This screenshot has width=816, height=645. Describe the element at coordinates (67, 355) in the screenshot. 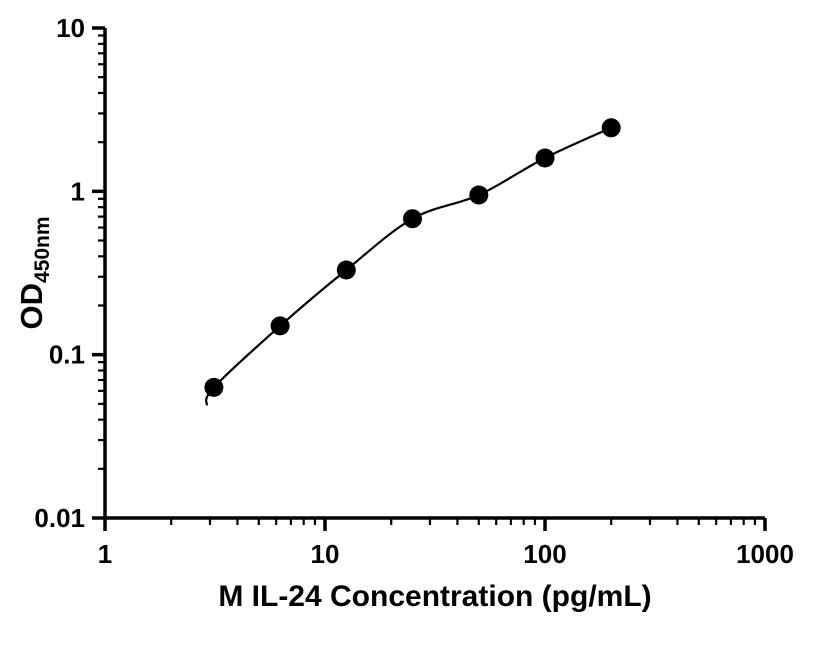

I see `y-tick-label: 0.1` at that location.